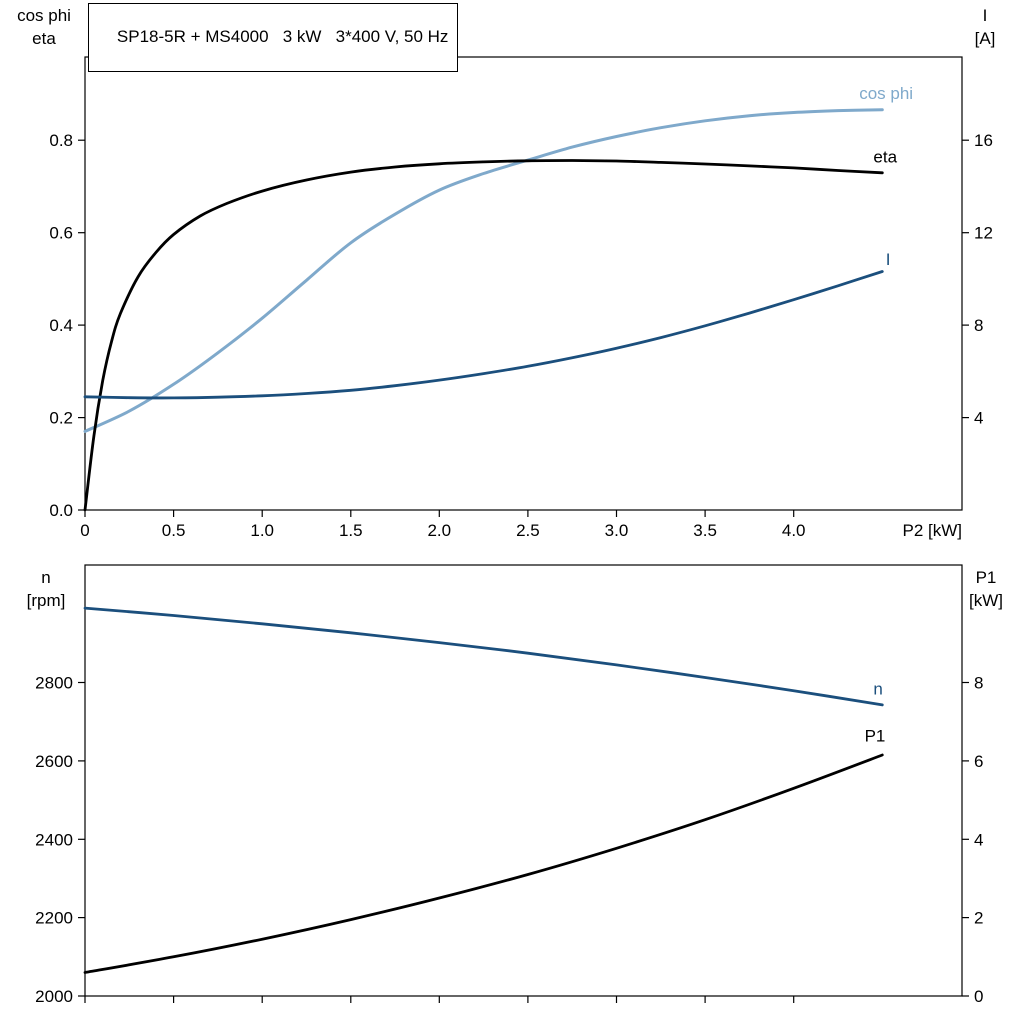 This screenshot has height=1024, width=1024. I want to click on curve-label-cos-phi: cos phi, so click(886, 93).